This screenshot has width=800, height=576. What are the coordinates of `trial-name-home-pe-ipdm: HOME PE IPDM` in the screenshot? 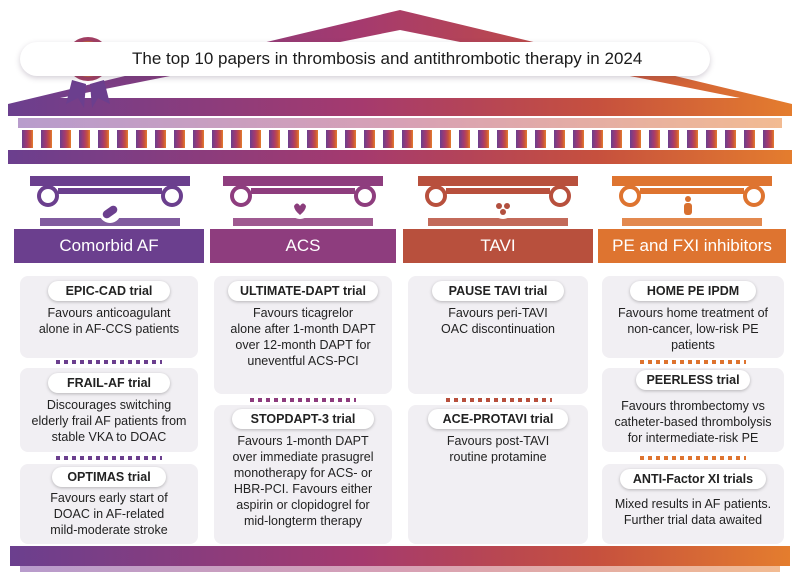 It's located at (693, 291).